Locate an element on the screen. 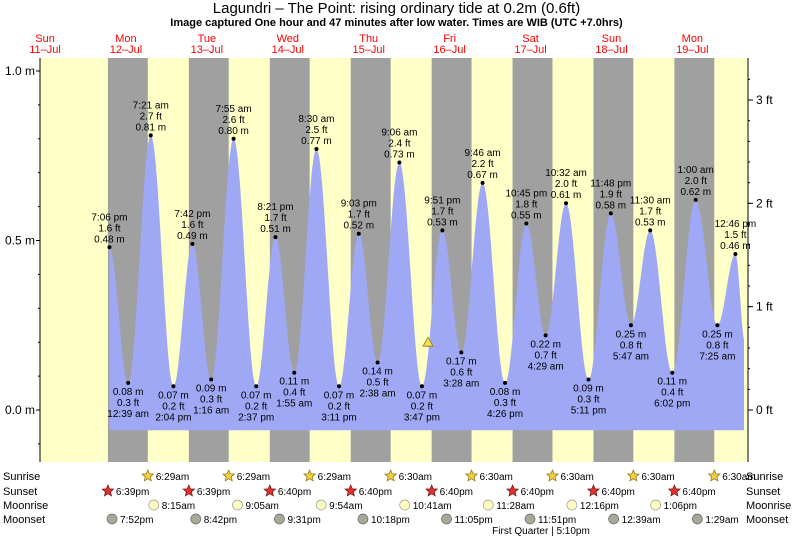 The height and width of the screenshot is (539, 793). low-tide-metres: 0.09 m is located at coordinates (211, 388).